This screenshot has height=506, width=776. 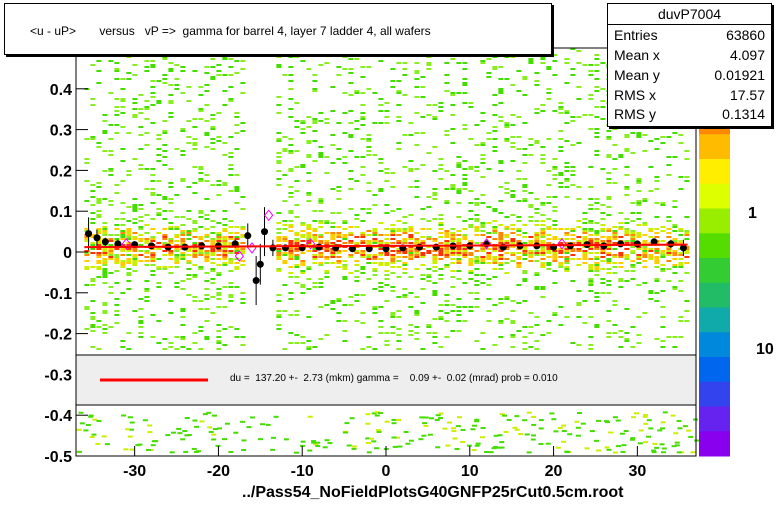 What do you see at coordinates (58, 416) in the screenshot?
I see `y-tick-label: -0.4` at bounding box center [58, 416].